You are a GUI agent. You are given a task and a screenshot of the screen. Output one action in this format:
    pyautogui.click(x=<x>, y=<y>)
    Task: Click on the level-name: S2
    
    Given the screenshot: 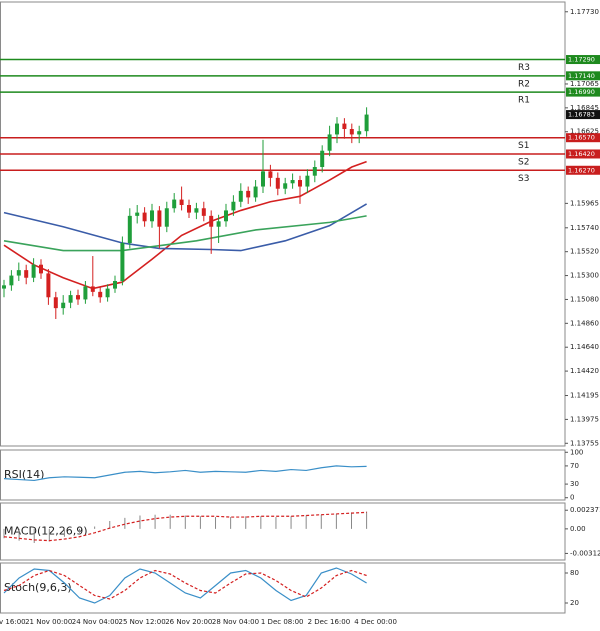 What is the action you would take?
    pyautogui.click(x=523, y=162)
    